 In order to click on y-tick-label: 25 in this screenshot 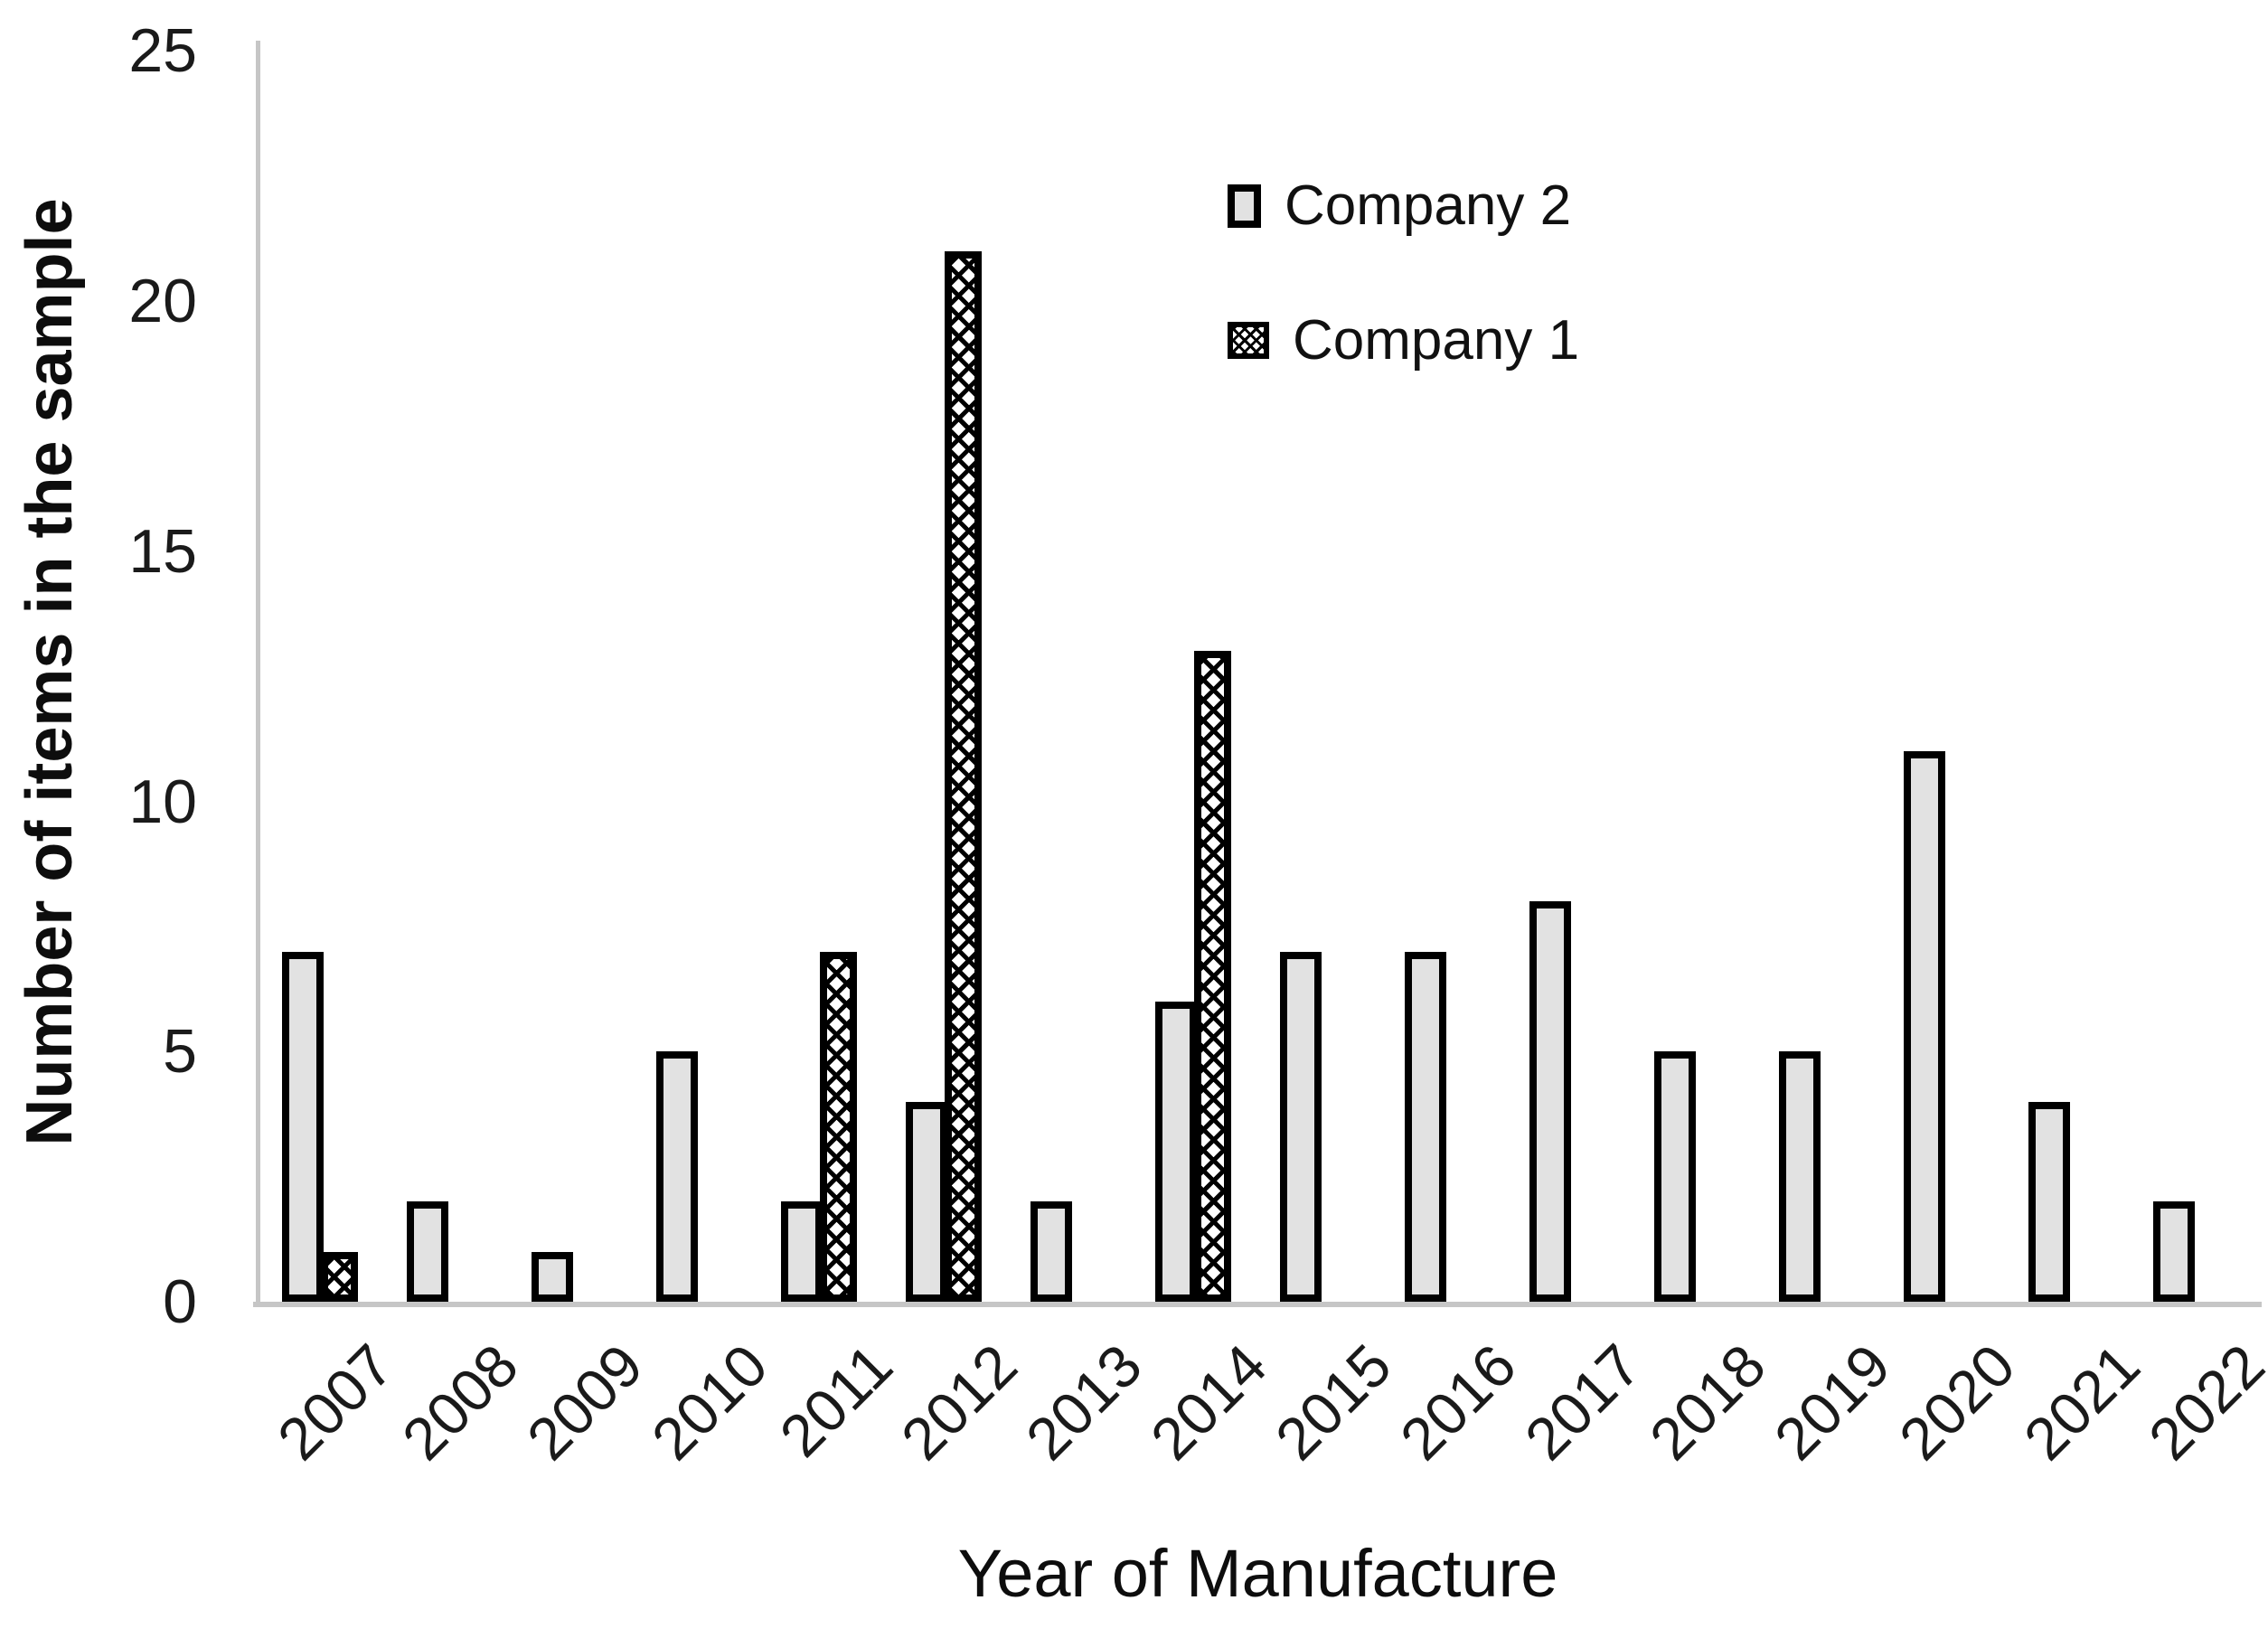, I will do `click(162, 51)`.